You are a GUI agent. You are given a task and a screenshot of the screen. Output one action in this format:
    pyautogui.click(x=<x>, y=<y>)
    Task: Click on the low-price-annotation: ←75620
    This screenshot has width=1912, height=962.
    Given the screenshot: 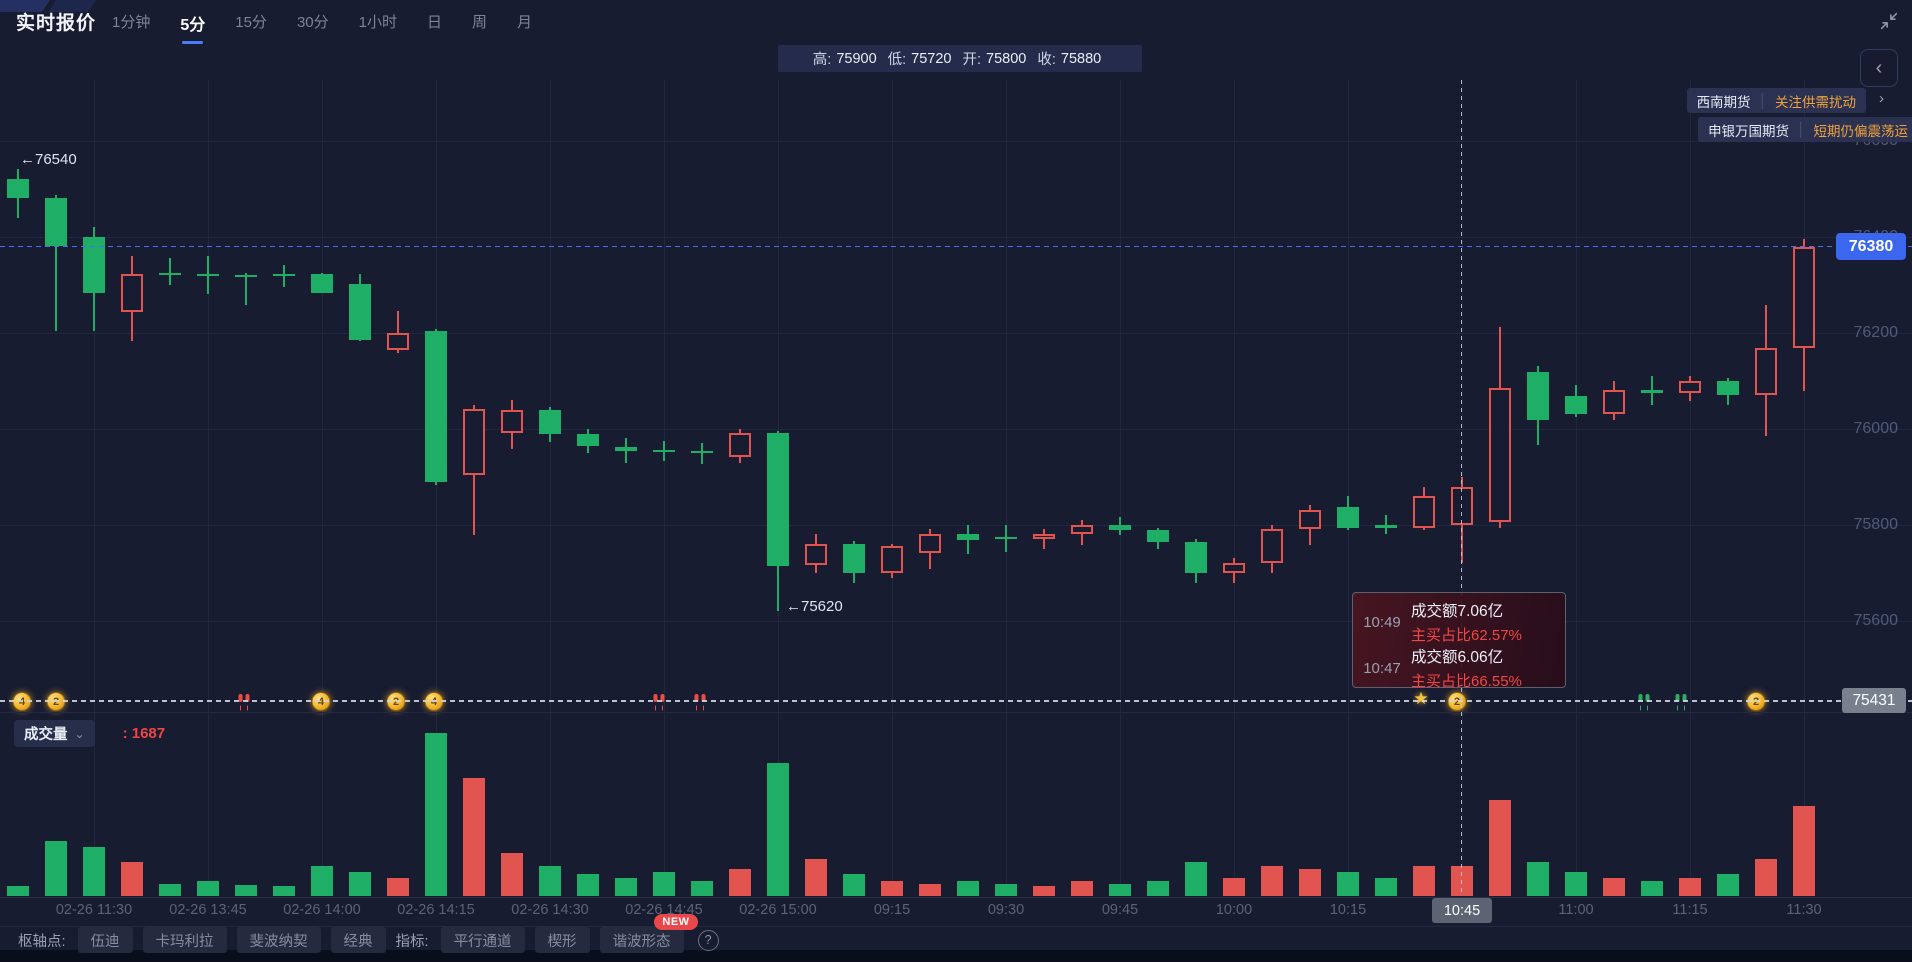 What is the action you would take?
    pyautogui.click(x=814, y=606)
    